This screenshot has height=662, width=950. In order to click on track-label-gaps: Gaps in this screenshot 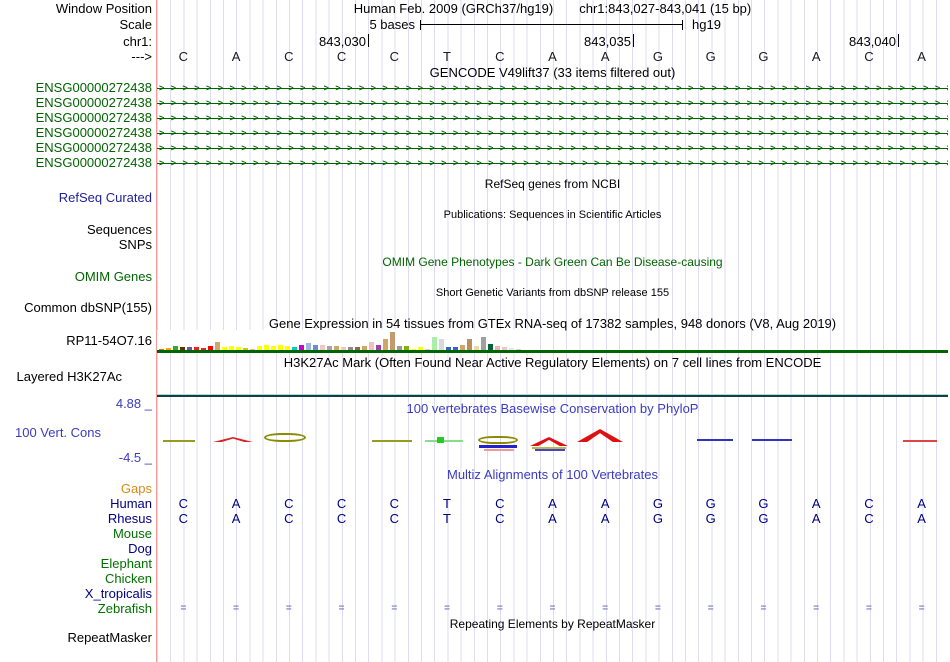, I will do `click(136, 488)`.